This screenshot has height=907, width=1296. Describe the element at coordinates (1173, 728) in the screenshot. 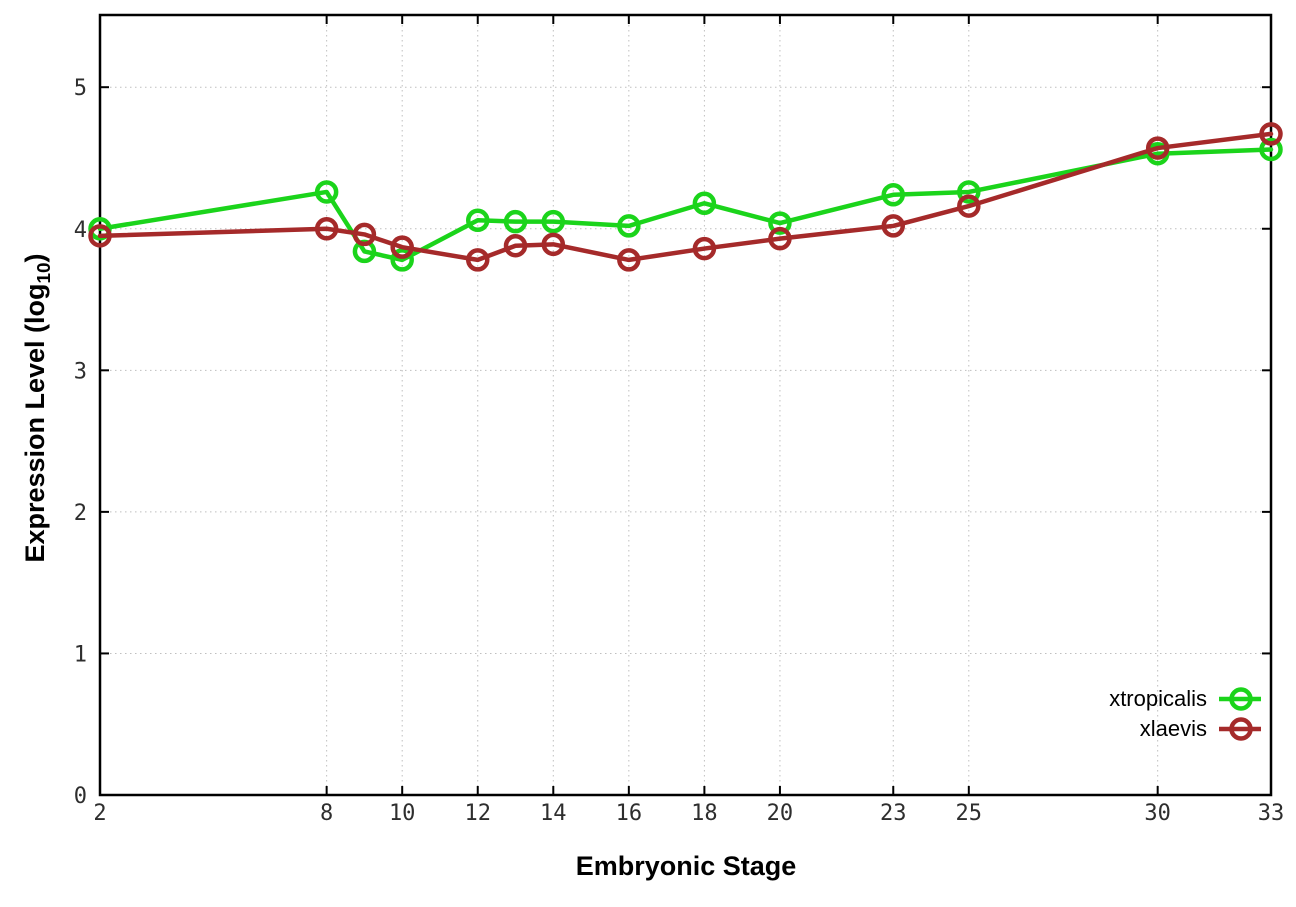

I see `legend-label: xlaevis` at that location.